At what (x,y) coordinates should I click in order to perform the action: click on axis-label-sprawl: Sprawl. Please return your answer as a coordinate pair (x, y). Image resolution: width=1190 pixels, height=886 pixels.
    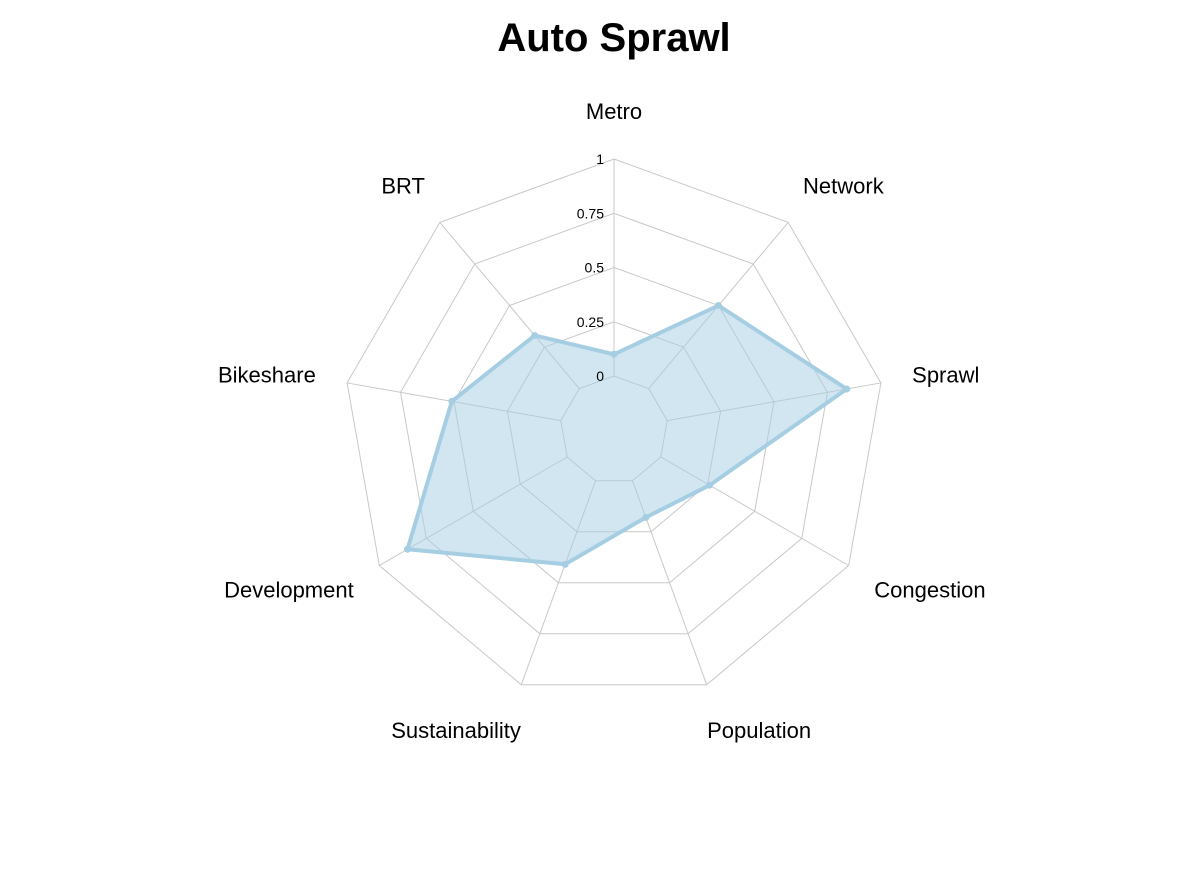
    Looking at the image, I should click on (945, 375).